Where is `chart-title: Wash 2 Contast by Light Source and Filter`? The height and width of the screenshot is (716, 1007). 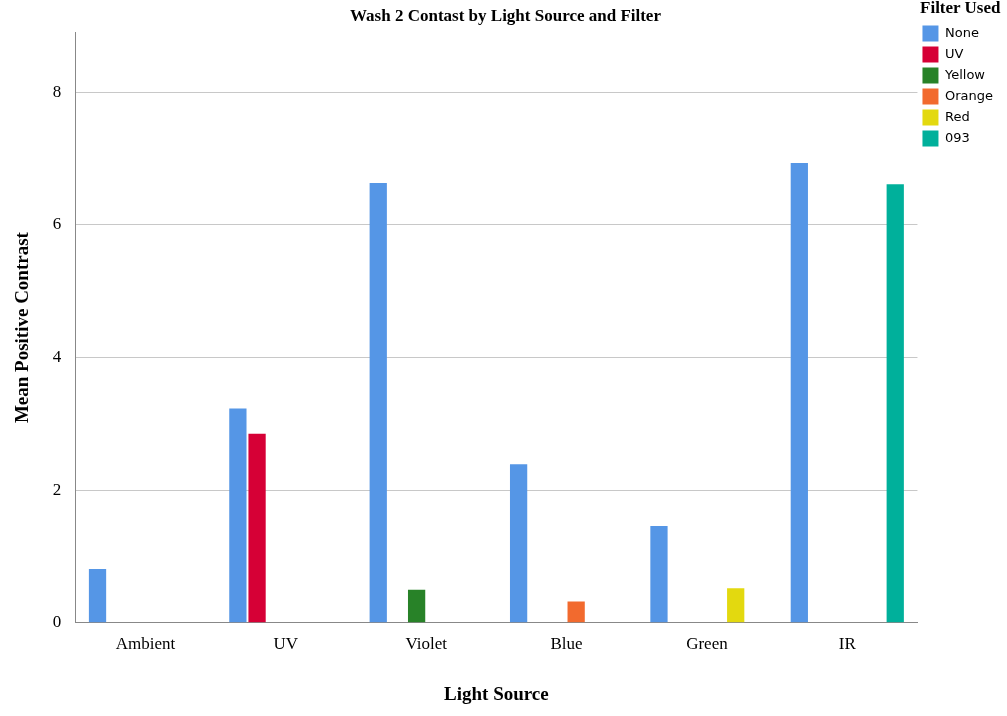 chart-title: Wash 2 Contast by Light Source and Filter is located at coordinates (506, 15).